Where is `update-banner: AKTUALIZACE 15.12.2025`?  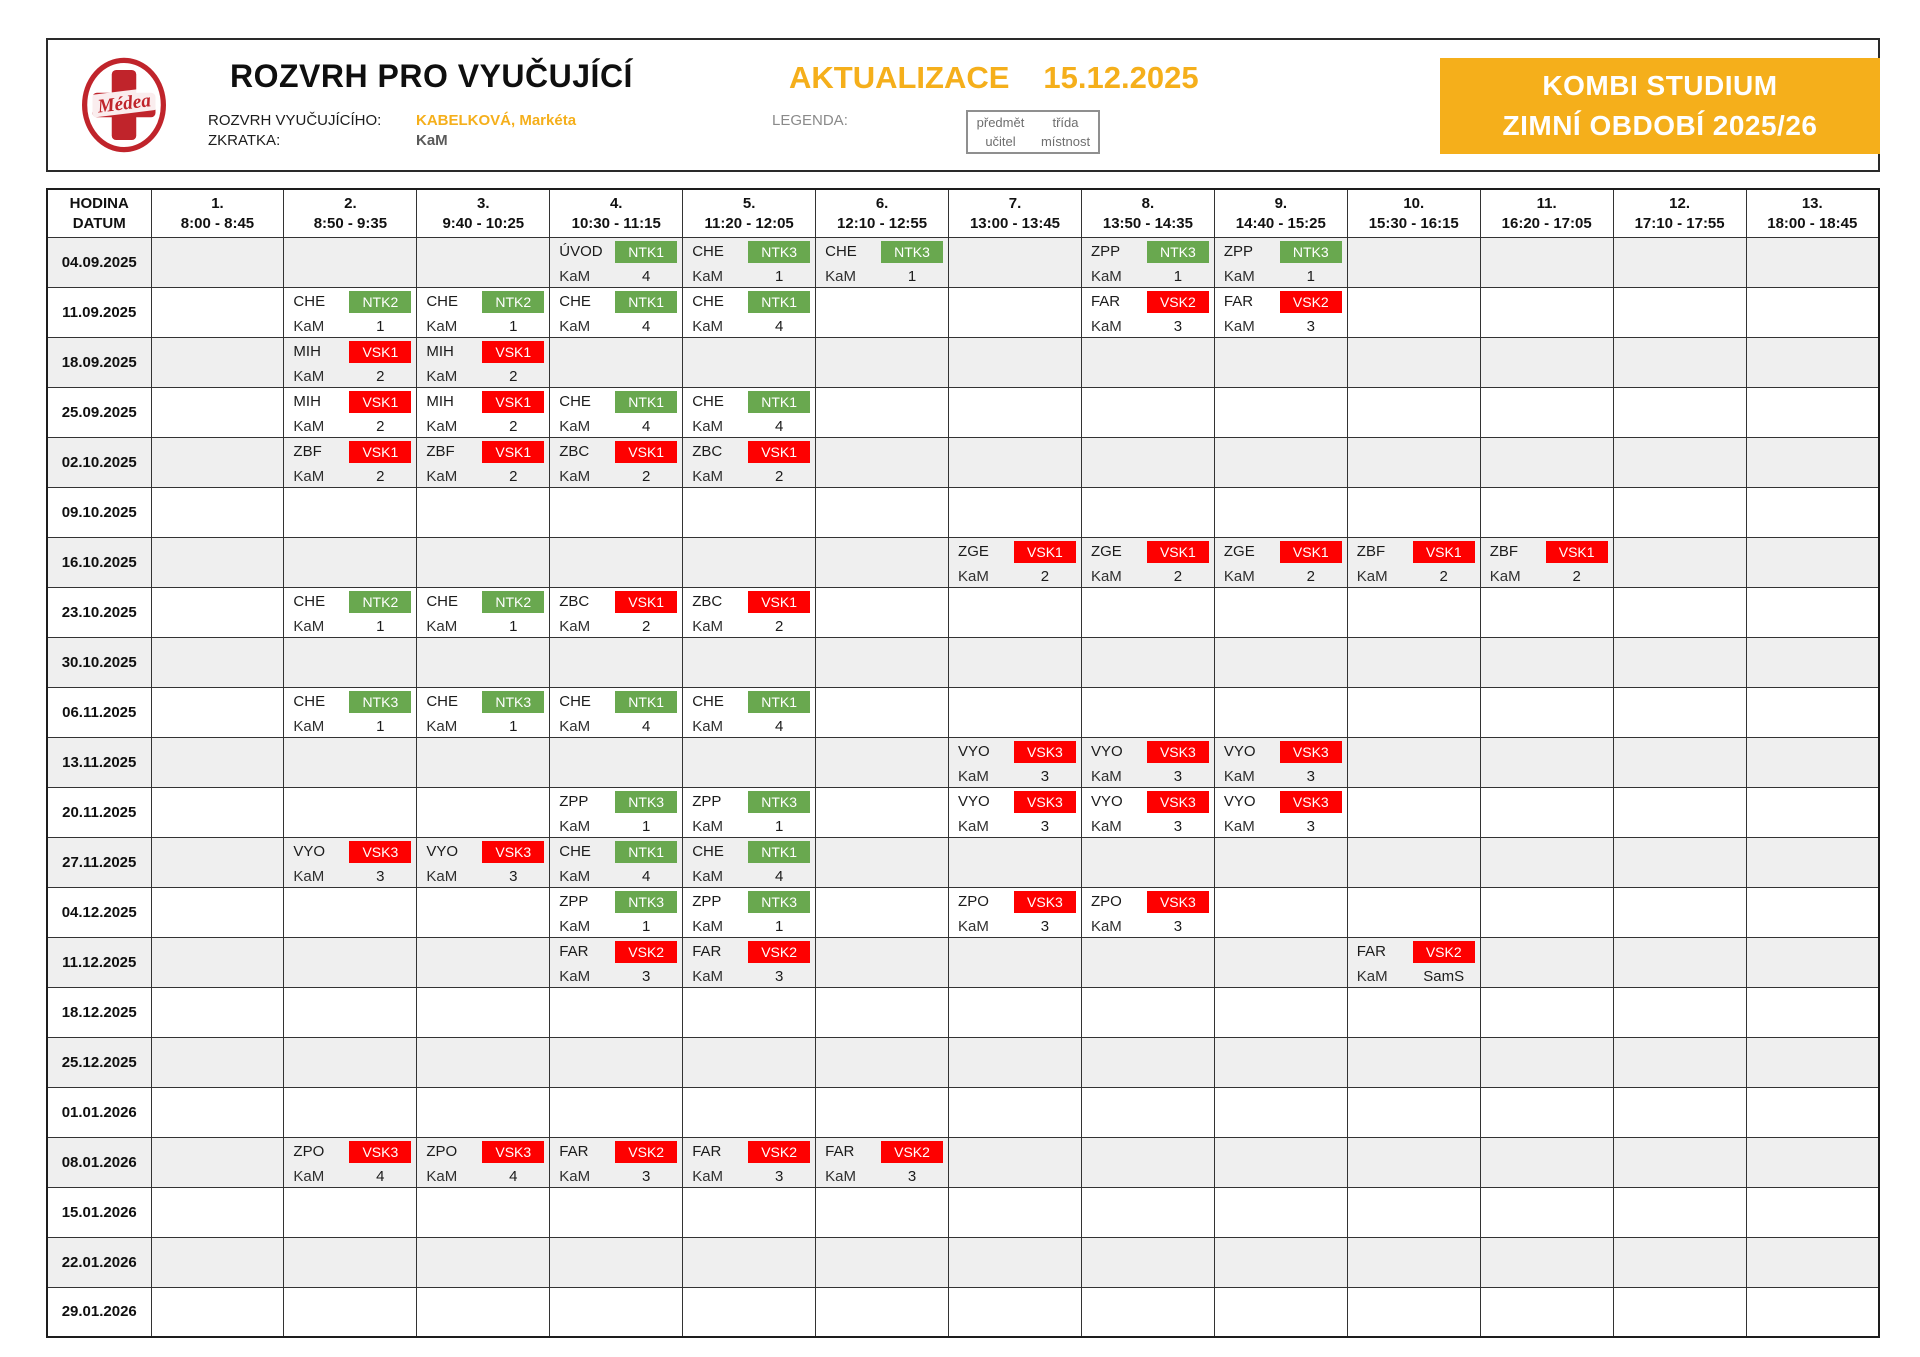 update-banner: AKTUALIZACE 15.12.2025 is located at coordinates (994, 78).